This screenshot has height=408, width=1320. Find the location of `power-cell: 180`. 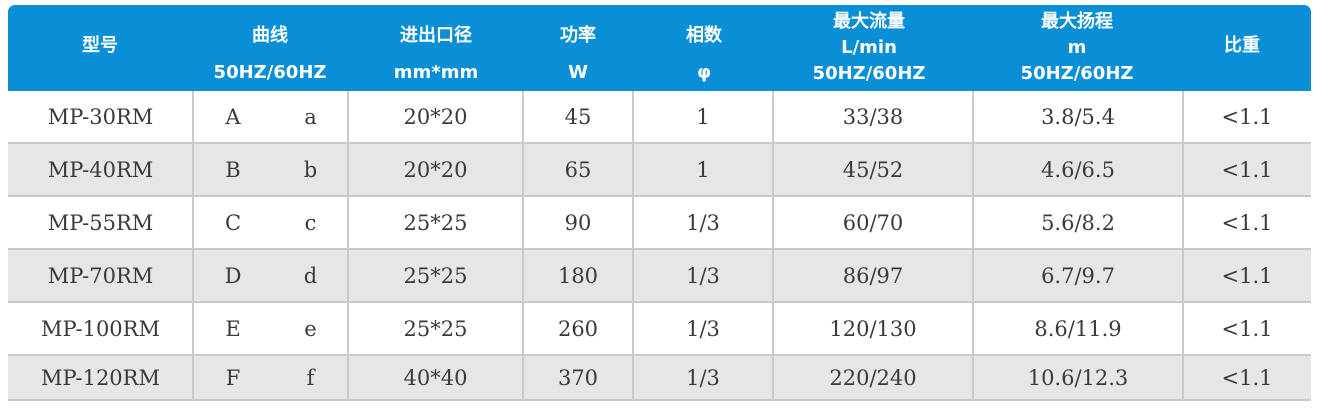

power-cell: 180 is located at coordinates (578, 275).